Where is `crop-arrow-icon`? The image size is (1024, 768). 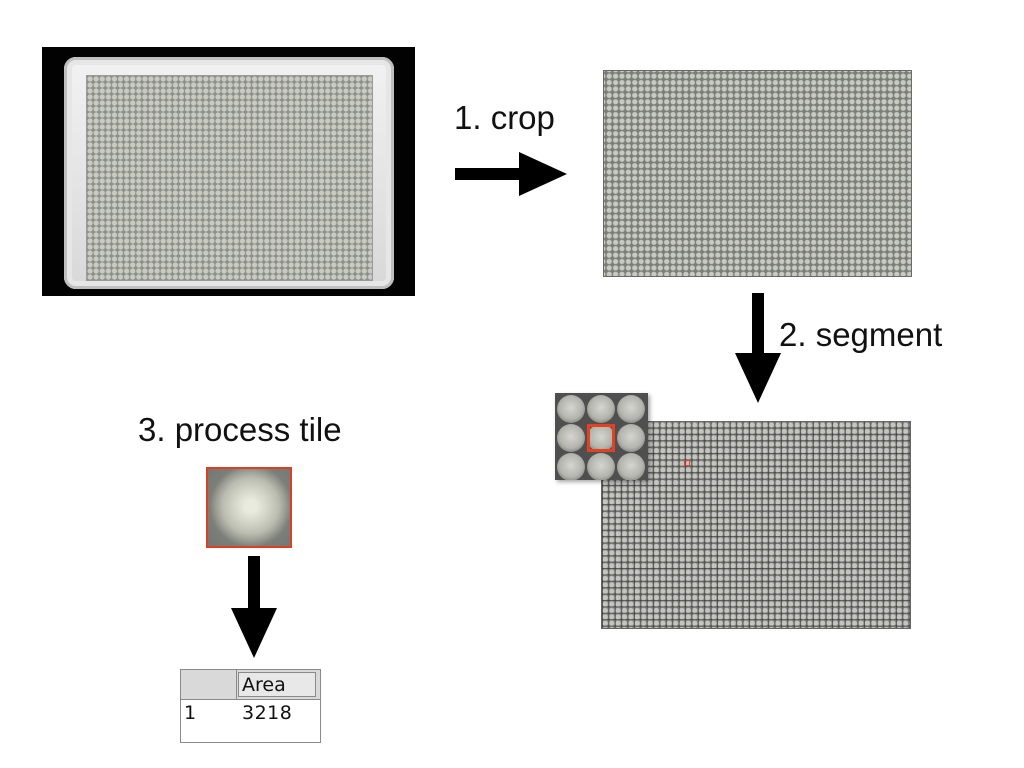 crop-arrow-icon is located at coordinates (511, 174).